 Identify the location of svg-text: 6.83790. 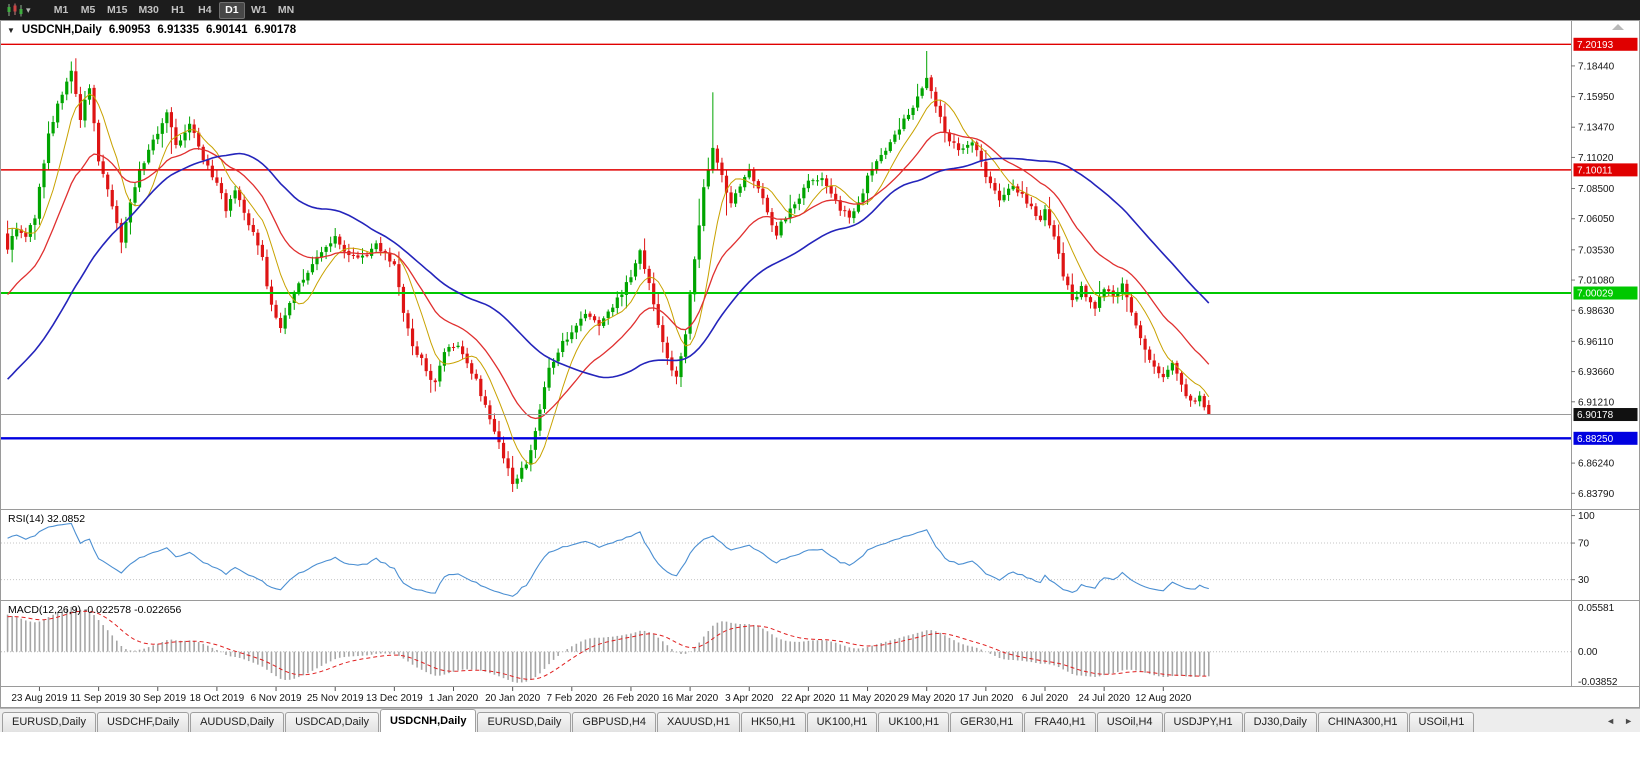
(1596, 494).